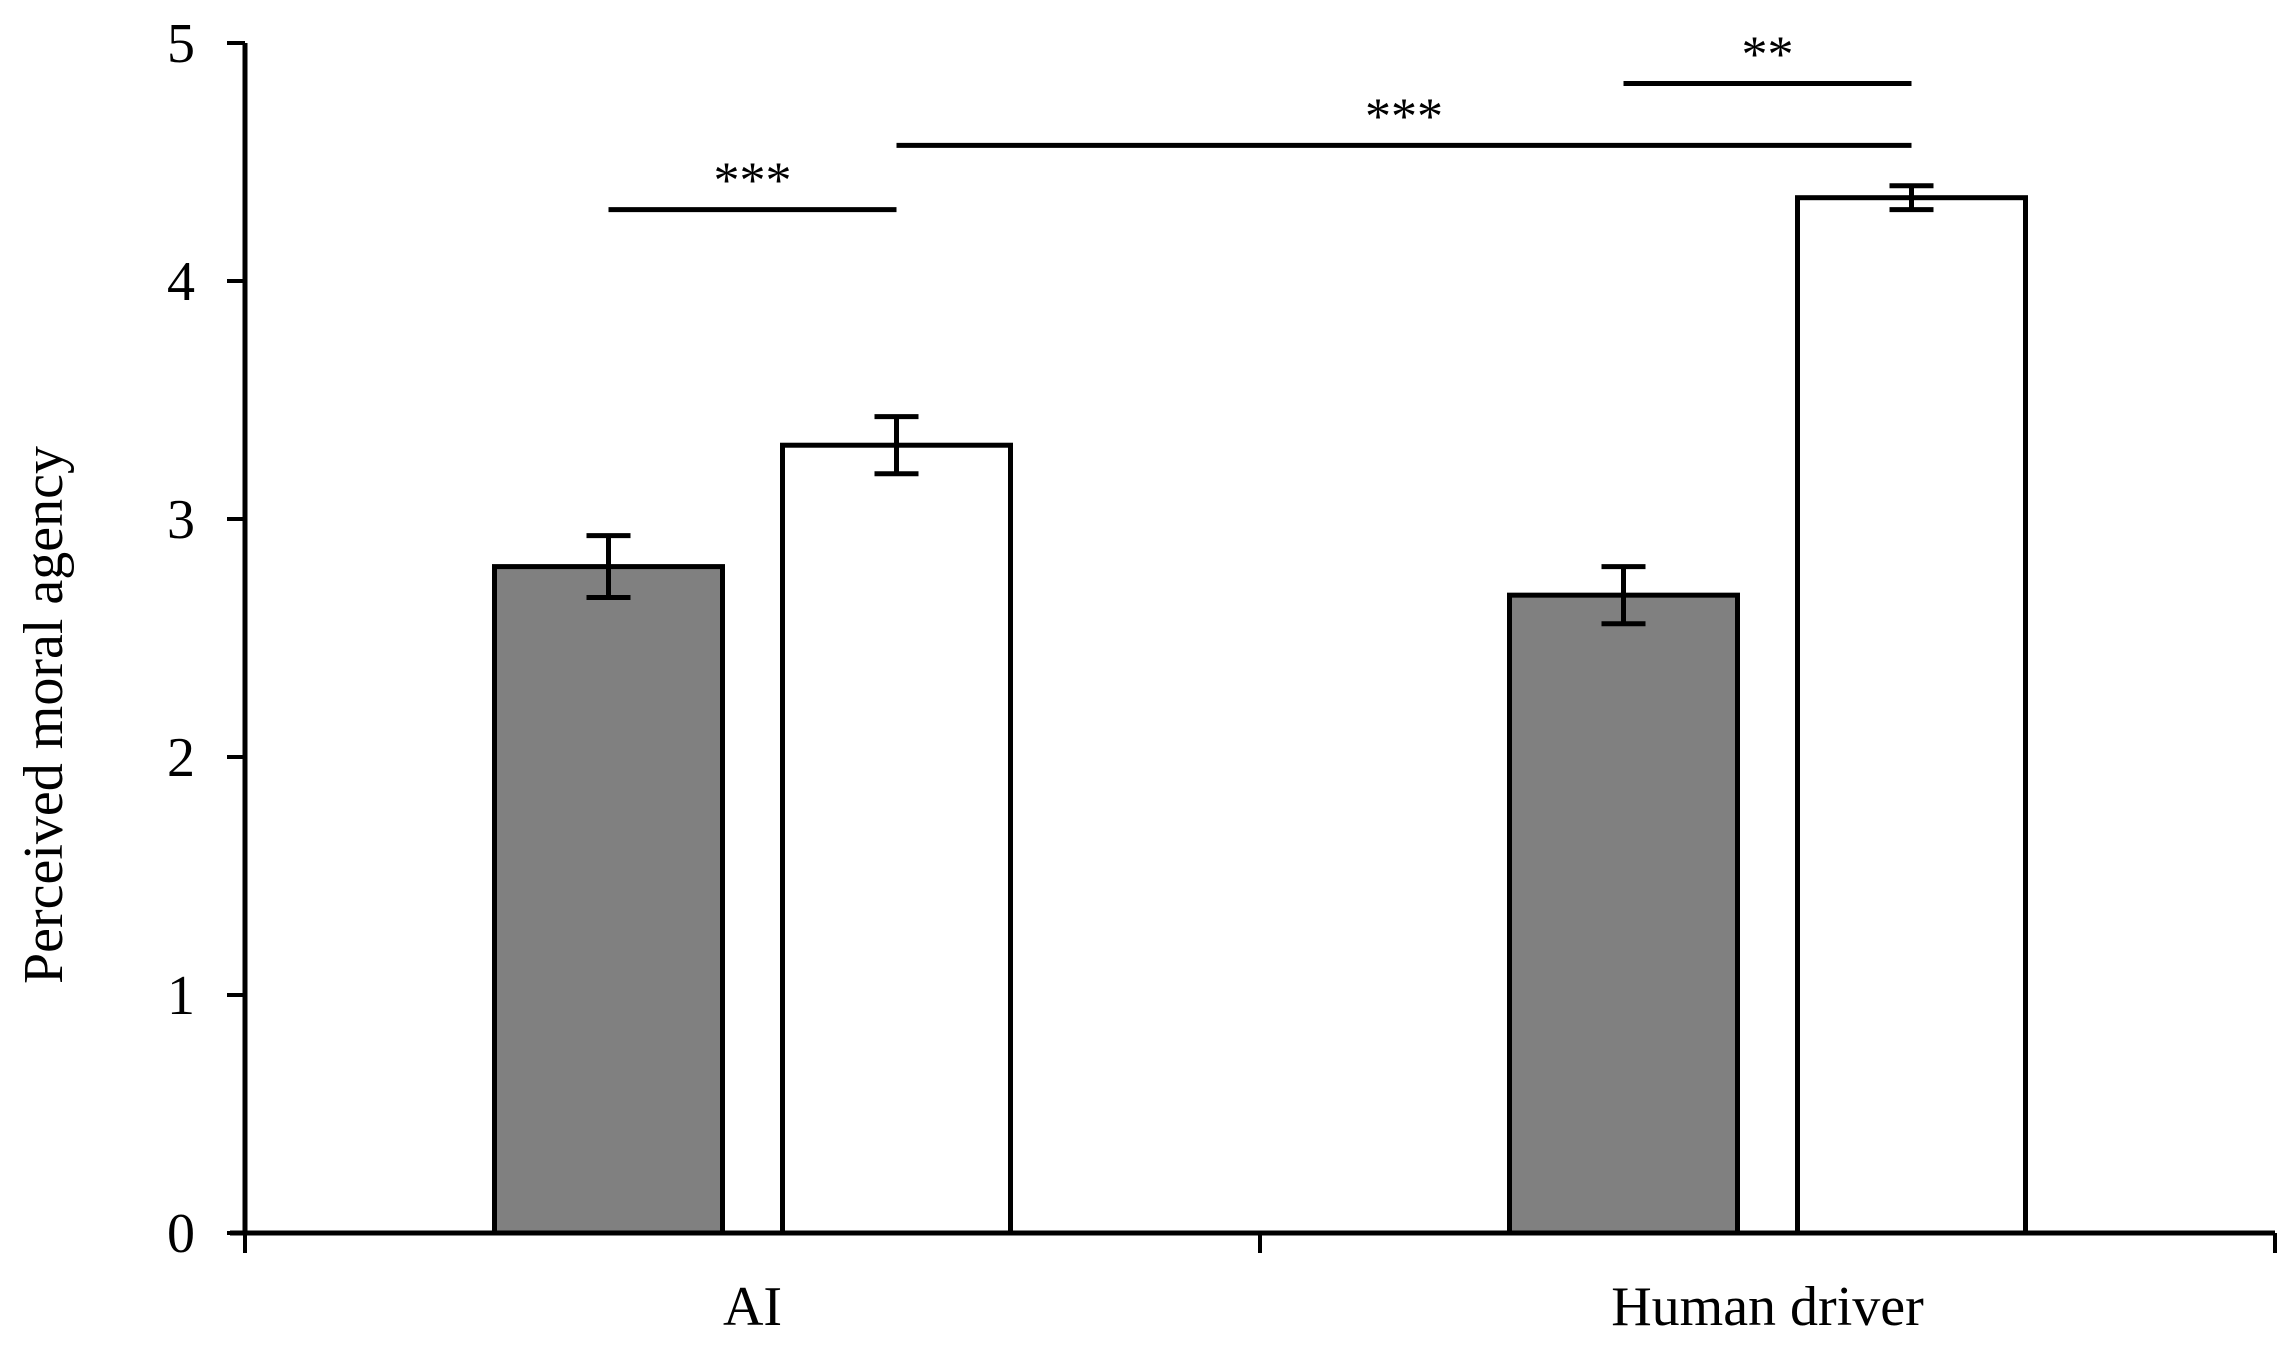  I want to click on y-axis-title: Perceived moral agency, so click(44, 715).